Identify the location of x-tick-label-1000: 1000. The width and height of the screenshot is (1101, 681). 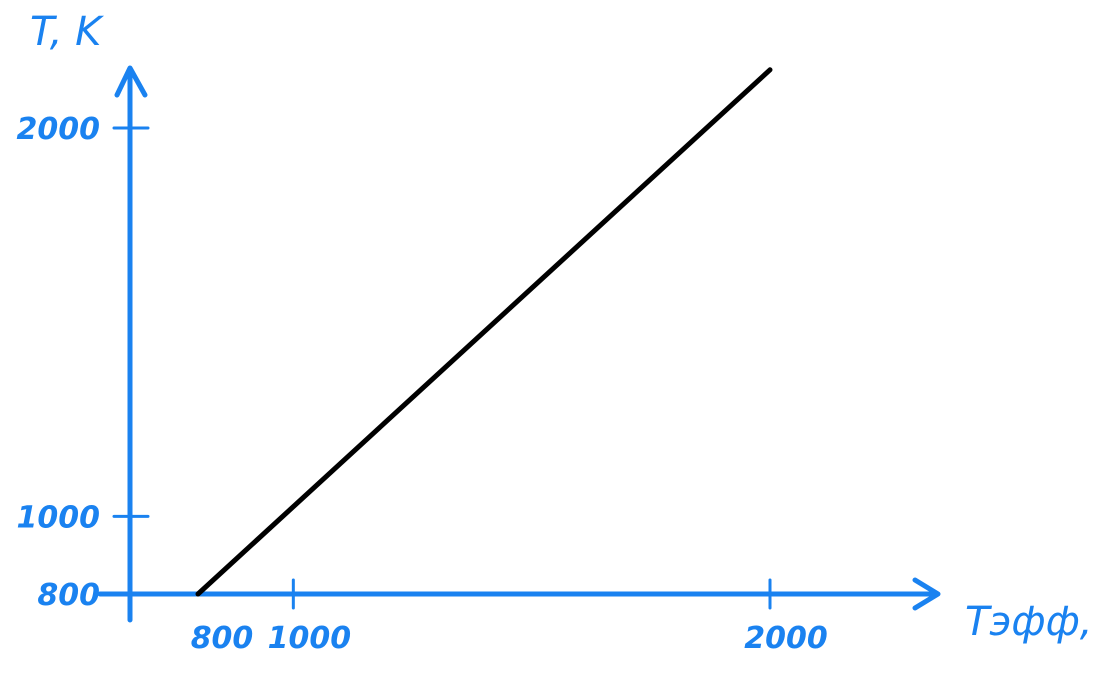
(310, 638).